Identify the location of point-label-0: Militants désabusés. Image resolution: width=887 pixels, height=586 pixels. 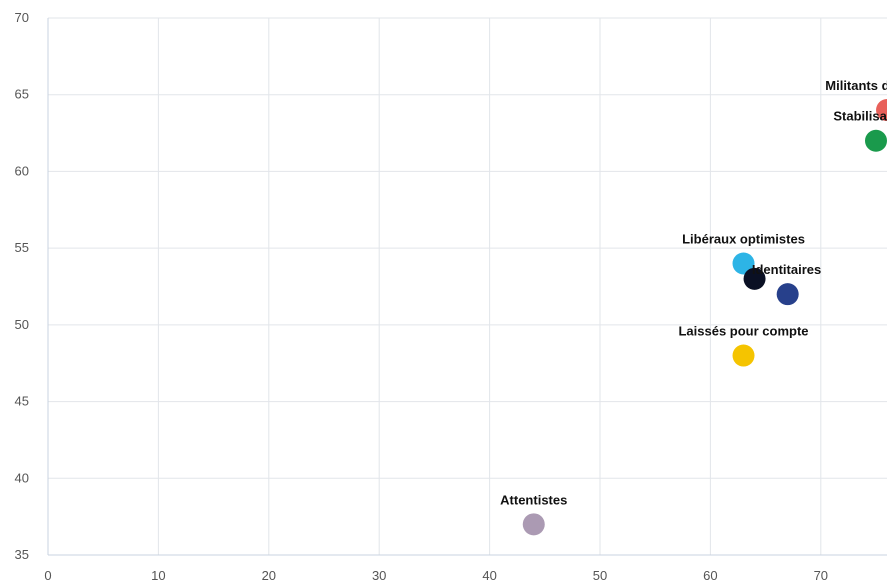
(856, 85).